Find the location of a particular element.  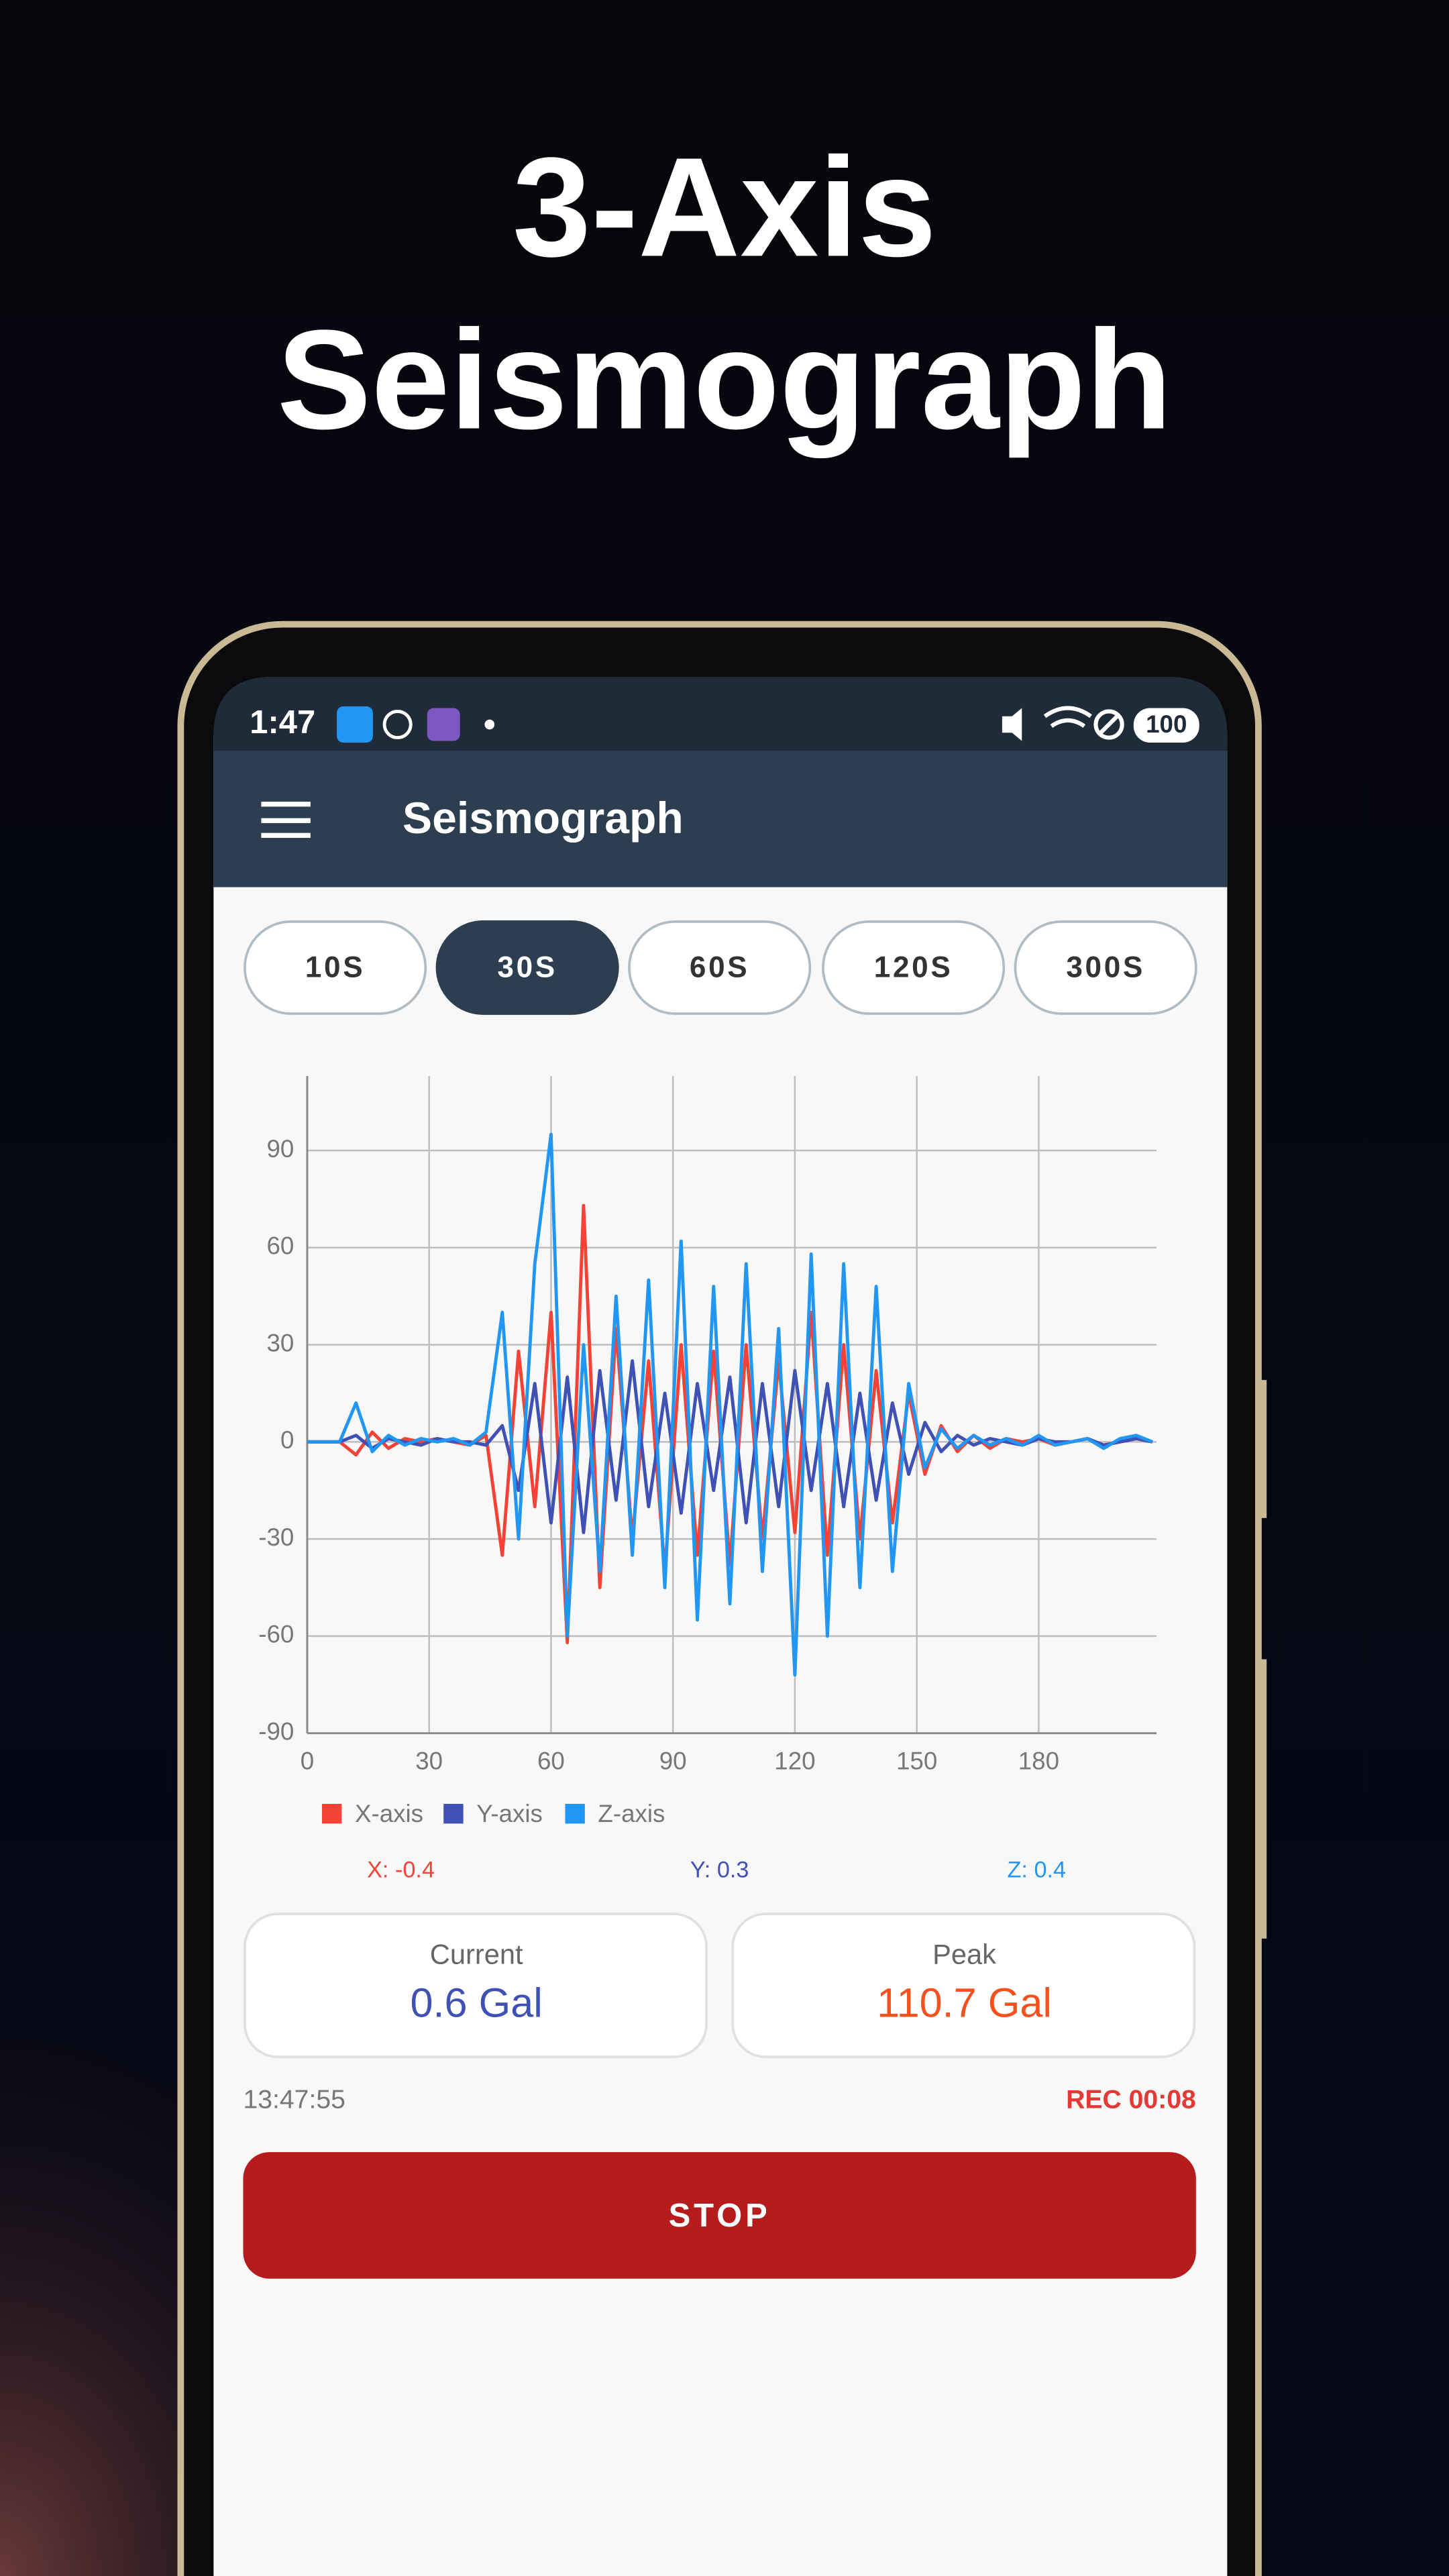

battery-level: 100 is located at coordinates (1166, 724).